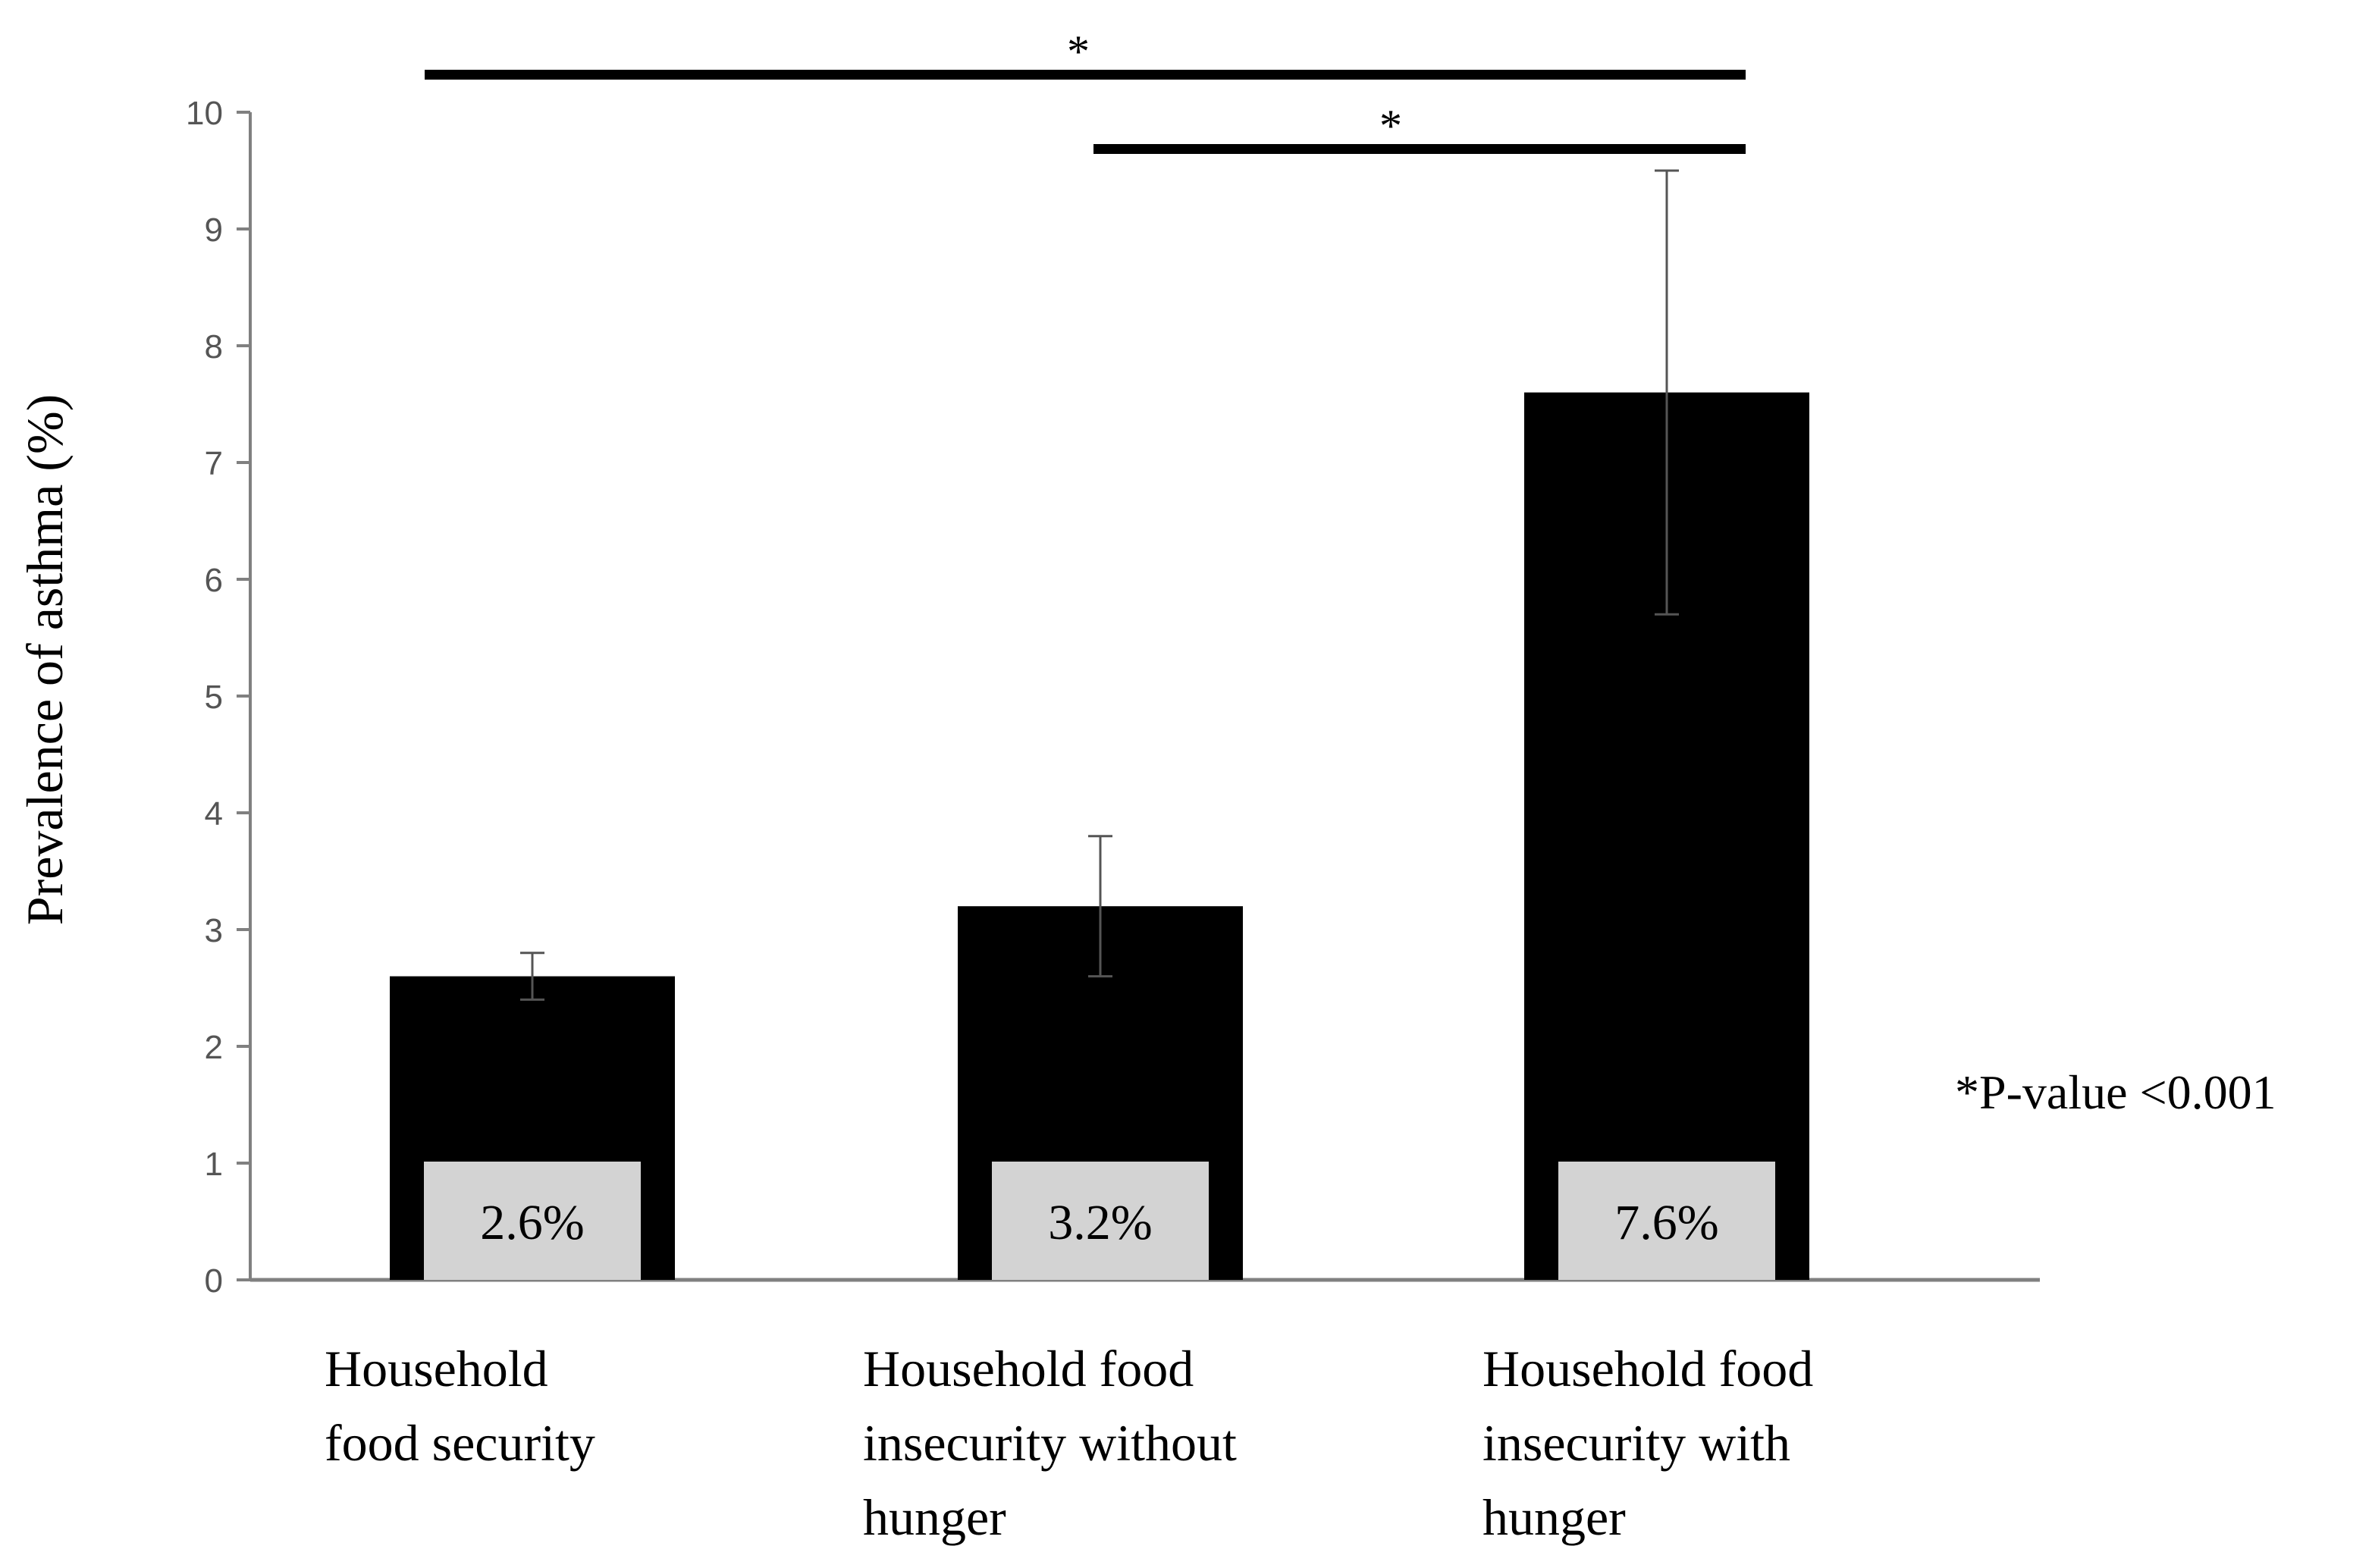 The image size is (2372, 1568). What do you see at coordinates (214, 698) in the screenshot?
I see `y-tick-label: 5` at bounding box center [214, 698].